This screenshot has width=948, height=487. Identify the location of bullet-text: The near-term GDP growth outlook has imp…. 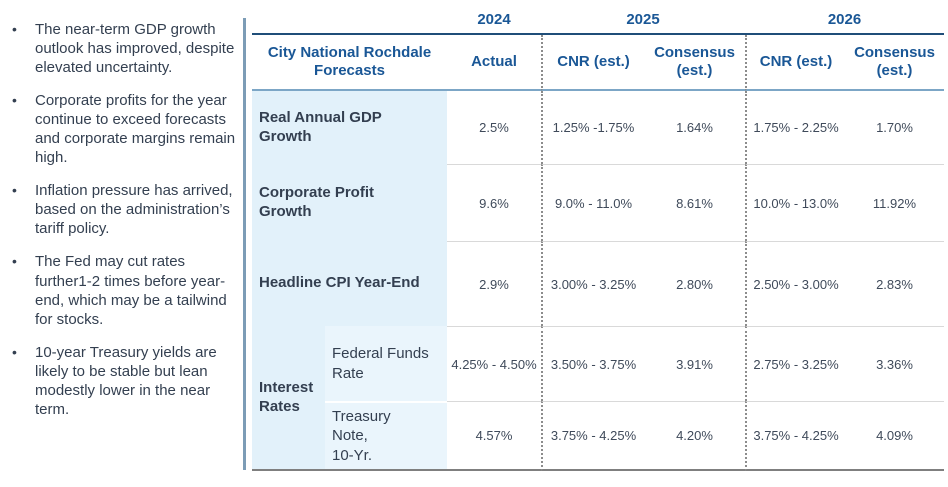
(135, 49).